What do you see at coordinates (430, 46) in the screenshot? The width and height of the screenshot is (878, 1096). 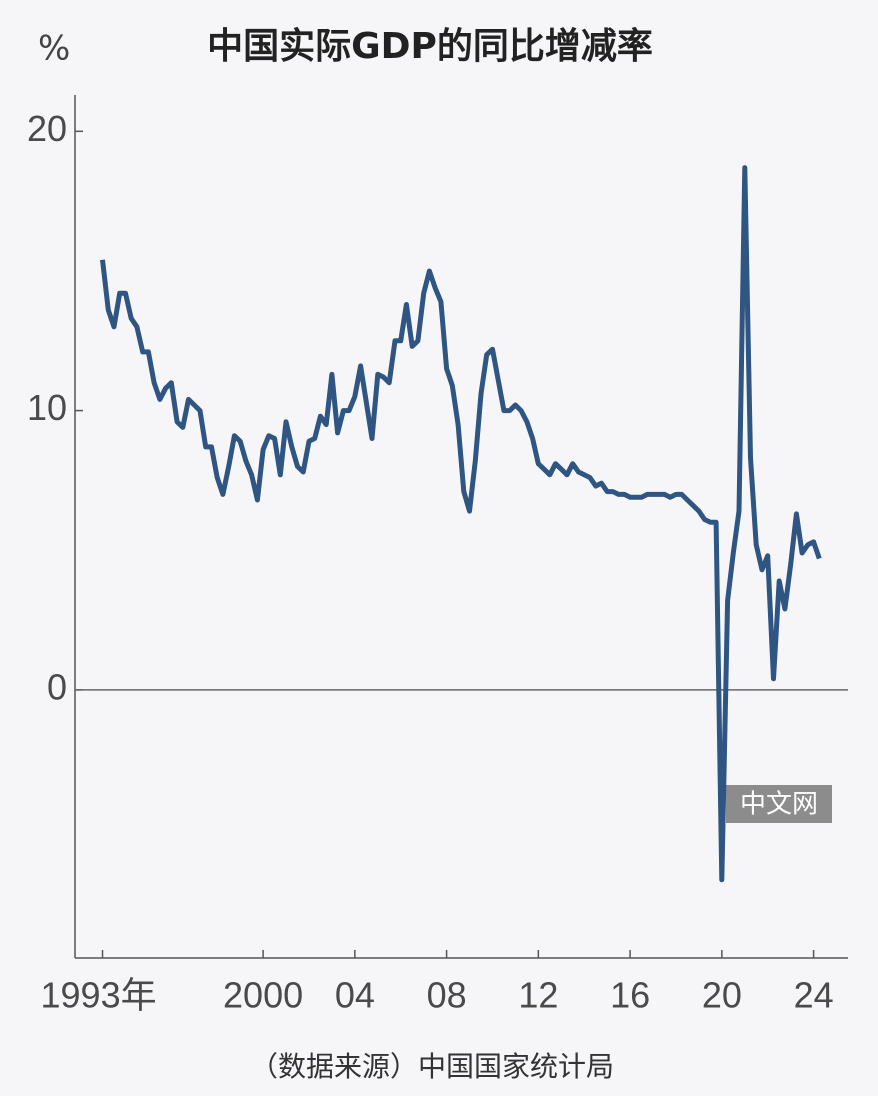 I see `chart-title: 中国实际GDP的同比增减率` at bounding box center [430, 46].